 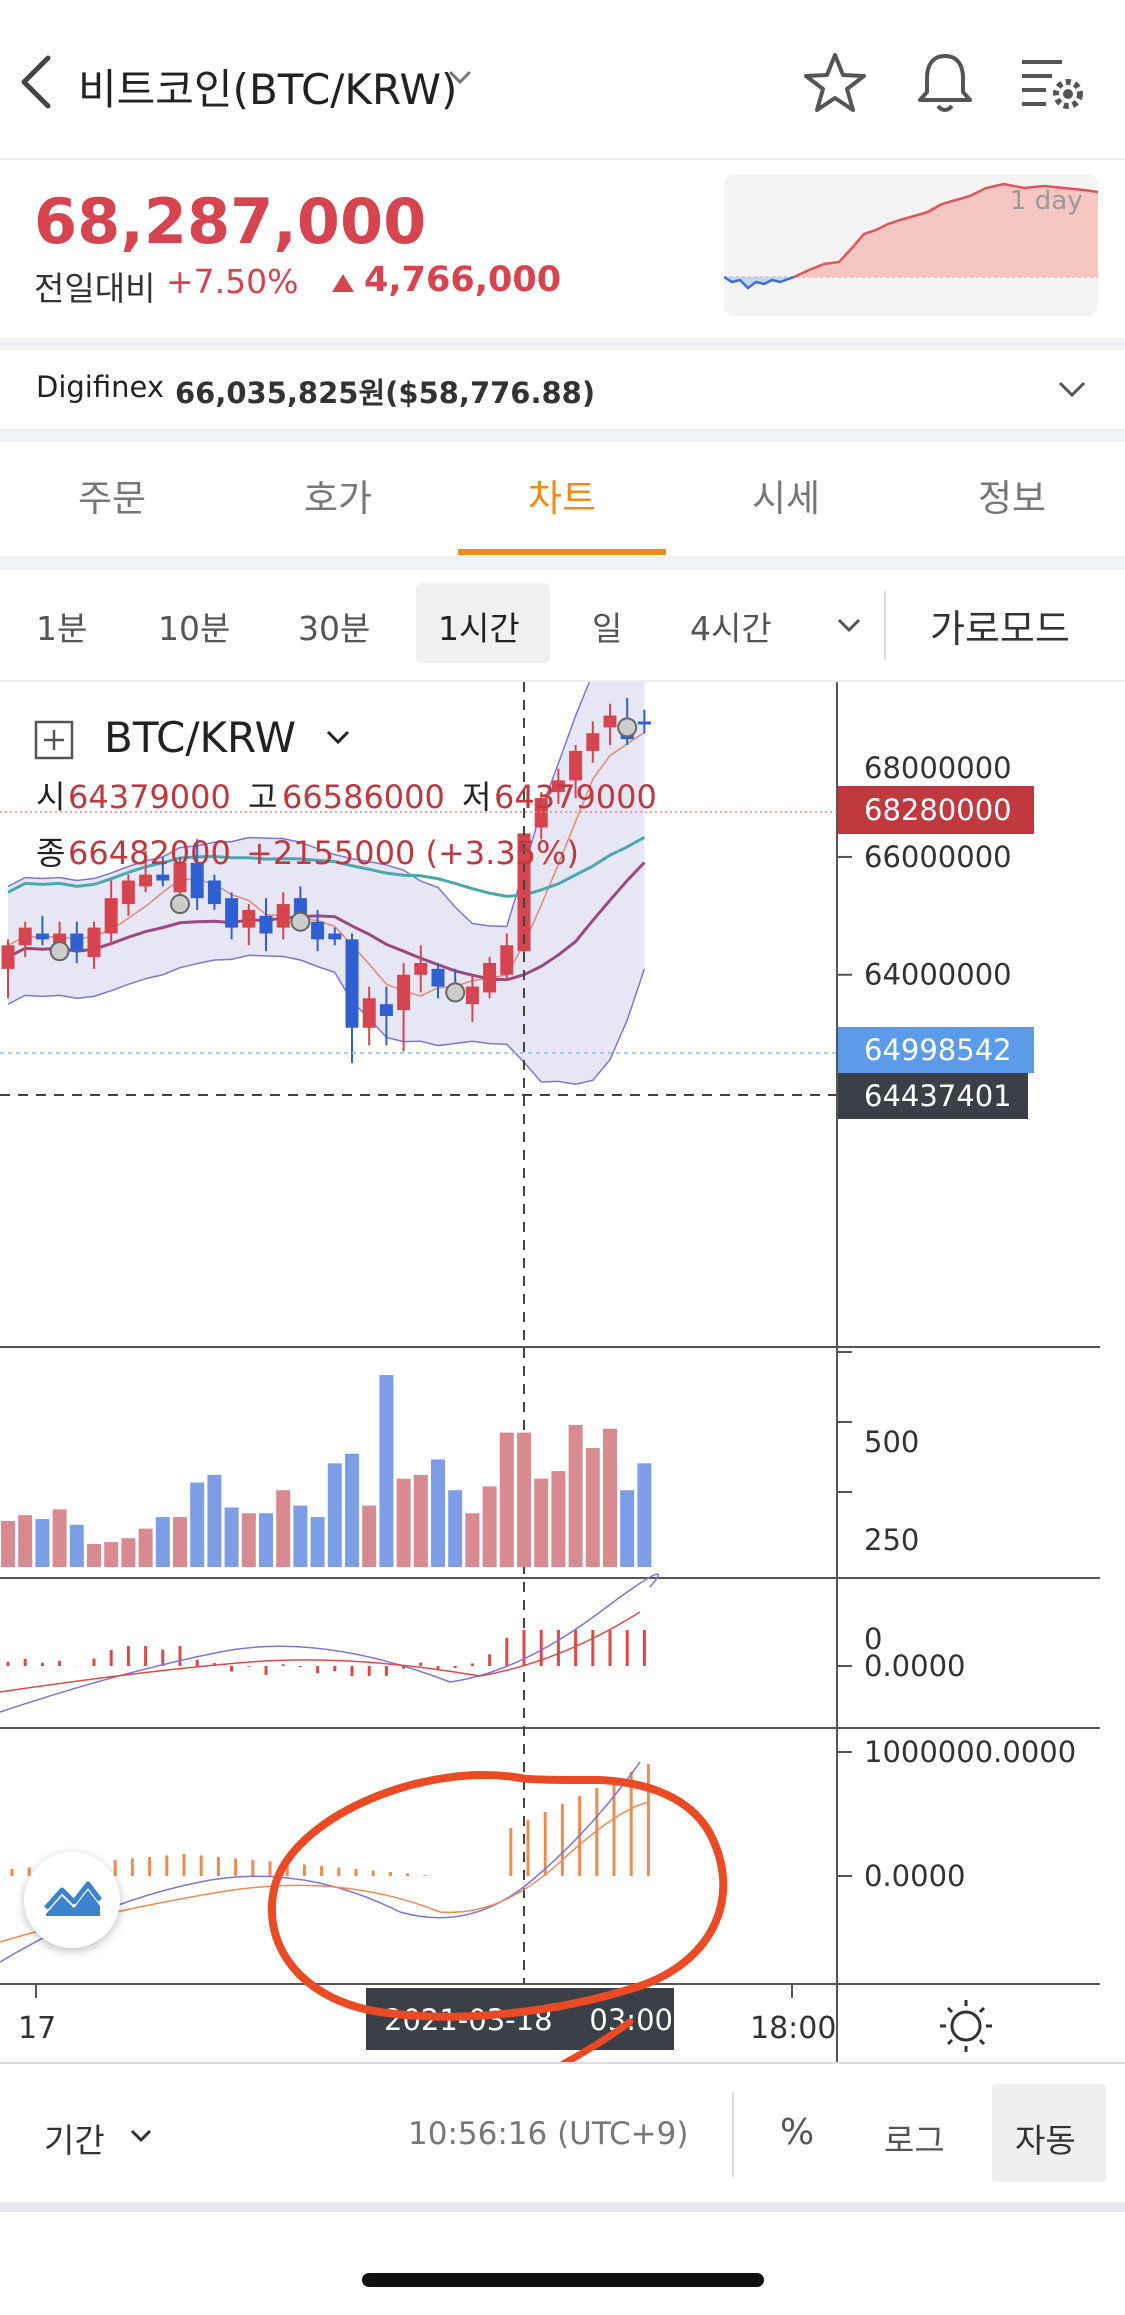 I want to click on annotation-circle, so click(x=497, y=1896).